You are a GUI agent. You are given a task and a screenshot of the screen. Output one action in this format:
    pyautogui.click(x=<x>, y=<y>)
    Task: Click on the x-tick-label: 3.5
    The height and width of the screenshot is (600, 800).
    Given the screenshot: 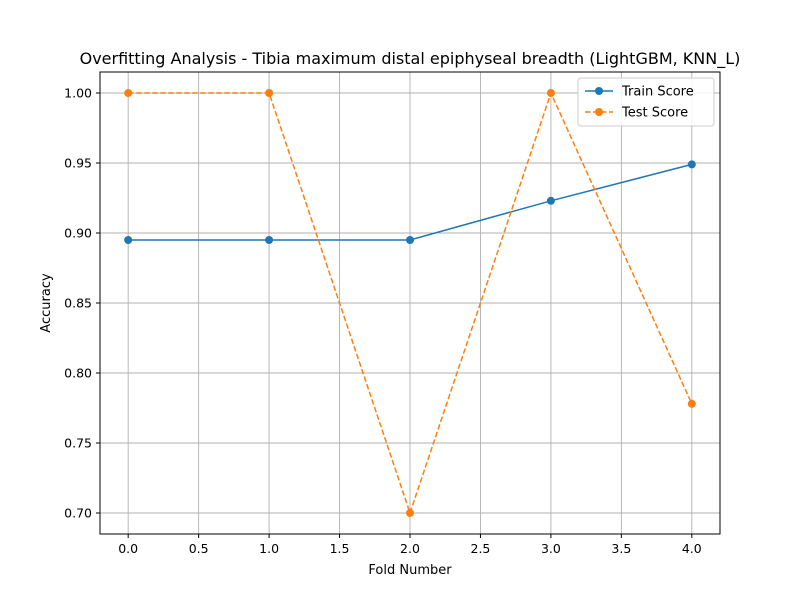 What is the action you would take?
    pyautogui.click(x=621, y=548)
    